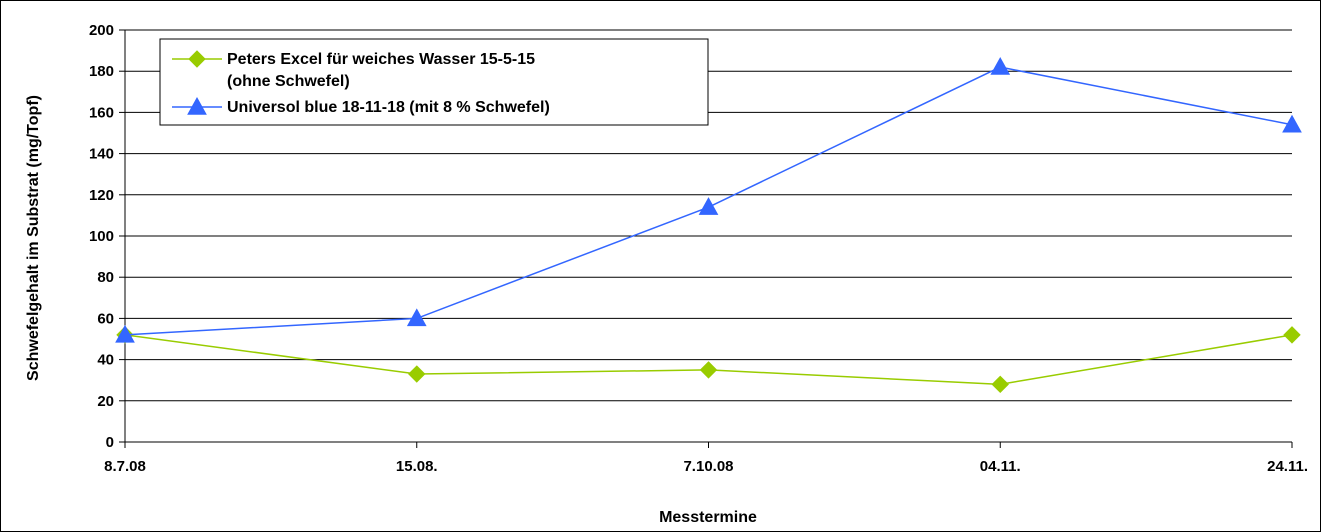 The height and width of the screenshot is (532, 1321). I want to click on y-tick-label: 140, so click(101, 154).